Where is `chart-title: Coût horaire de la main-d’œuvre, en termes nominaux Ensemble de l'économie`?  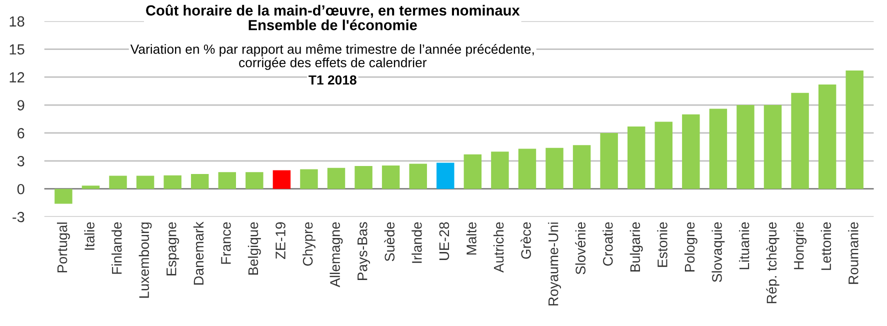
chart-title: Coût horaire de la main-d’œuvre, en termes nominaux Ensemble de l'économie is located at coordinates (333, 17).